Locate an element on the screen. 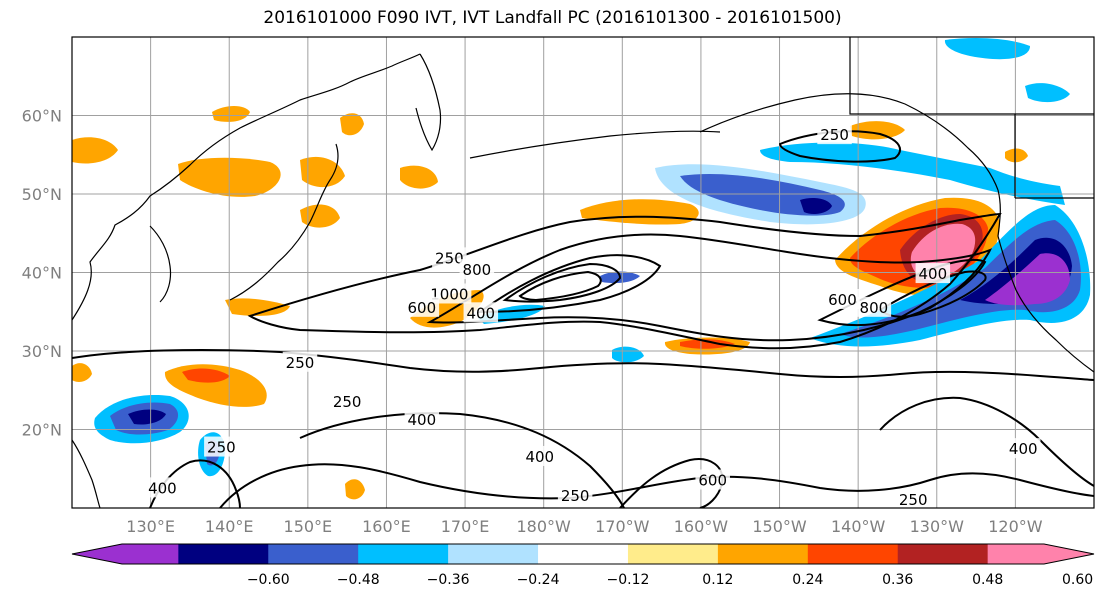  longitude-label: 130°E is located at coordinates (150, 526).